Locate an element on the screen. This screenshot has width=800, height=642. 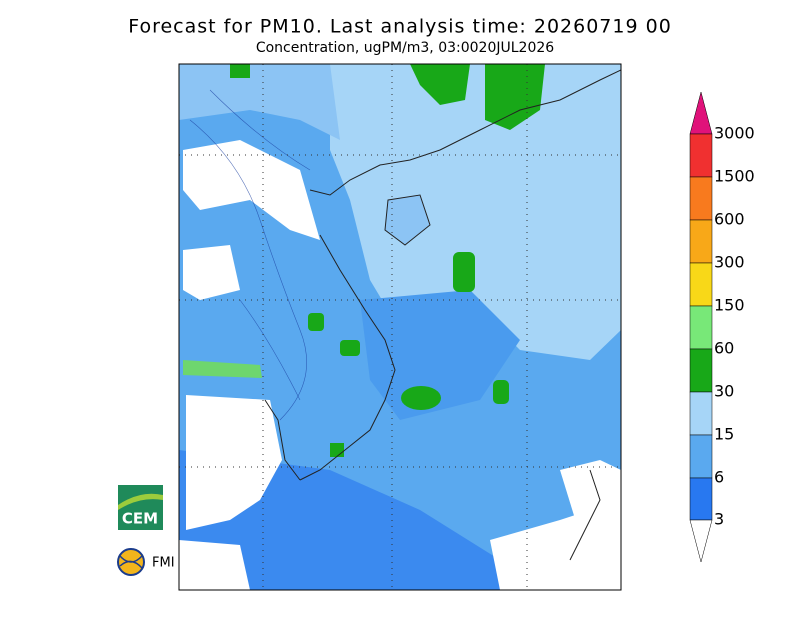
colorbar-label: 300 is located at coordinates (729, 262).